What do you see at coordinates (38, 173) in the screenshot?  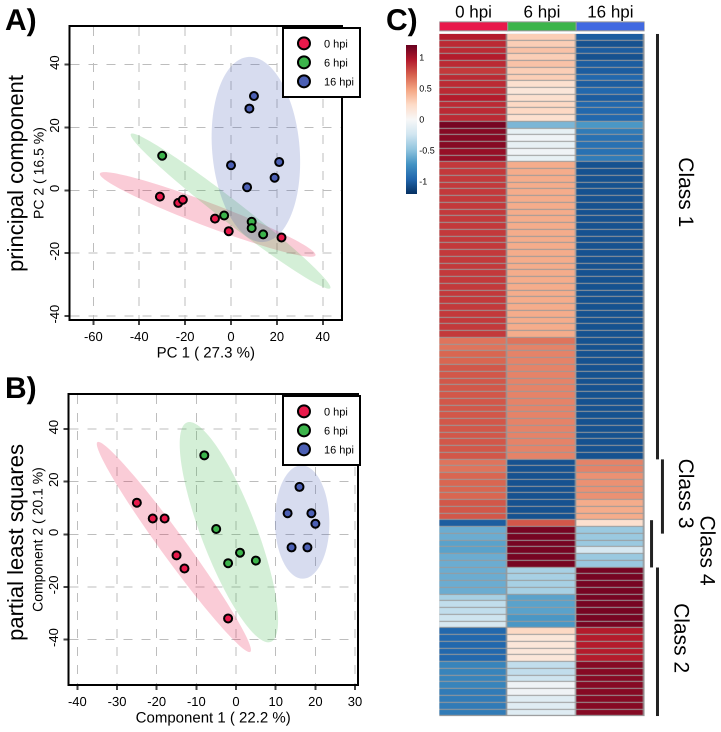 I see `y-axis-title: PC 2 ( 16.5 %)` at bounding box center [38, 173].